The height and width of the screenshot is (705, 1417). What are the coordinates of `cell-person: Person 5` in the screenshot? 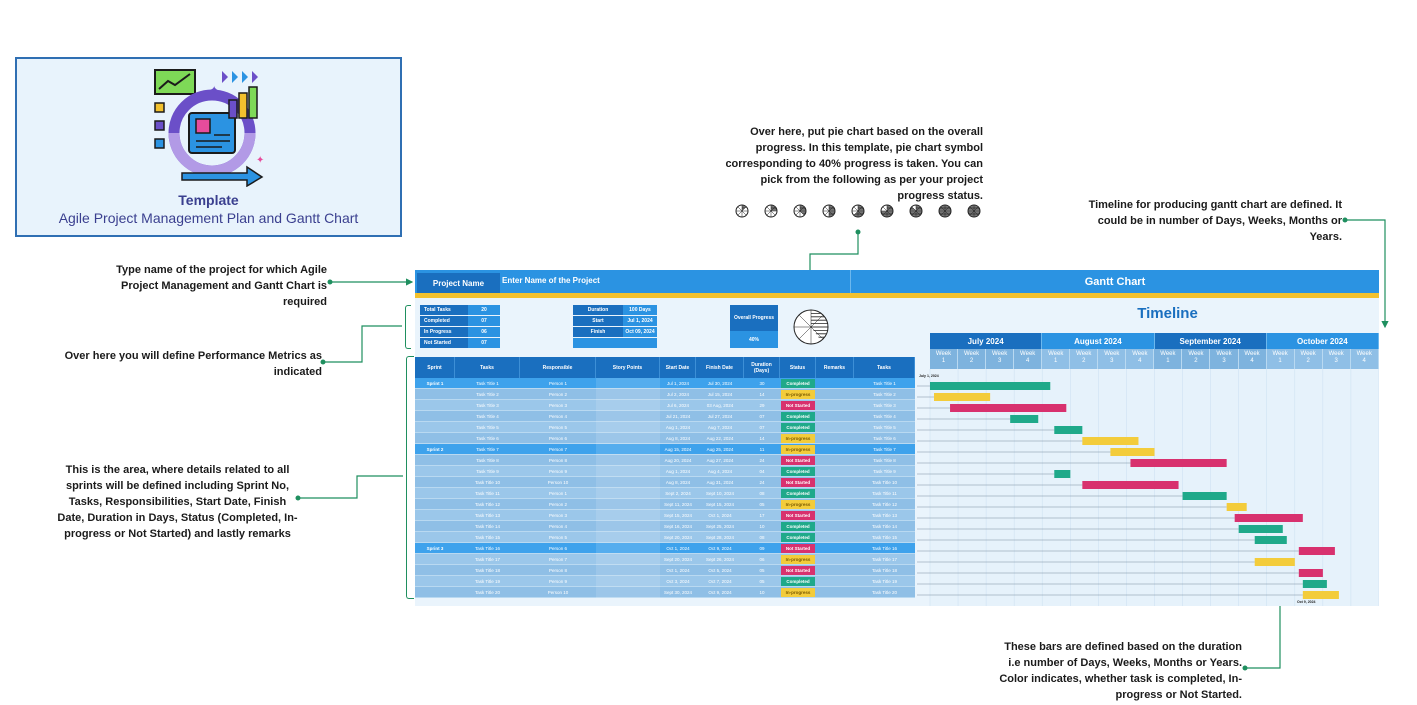 It's located at (557, 427).